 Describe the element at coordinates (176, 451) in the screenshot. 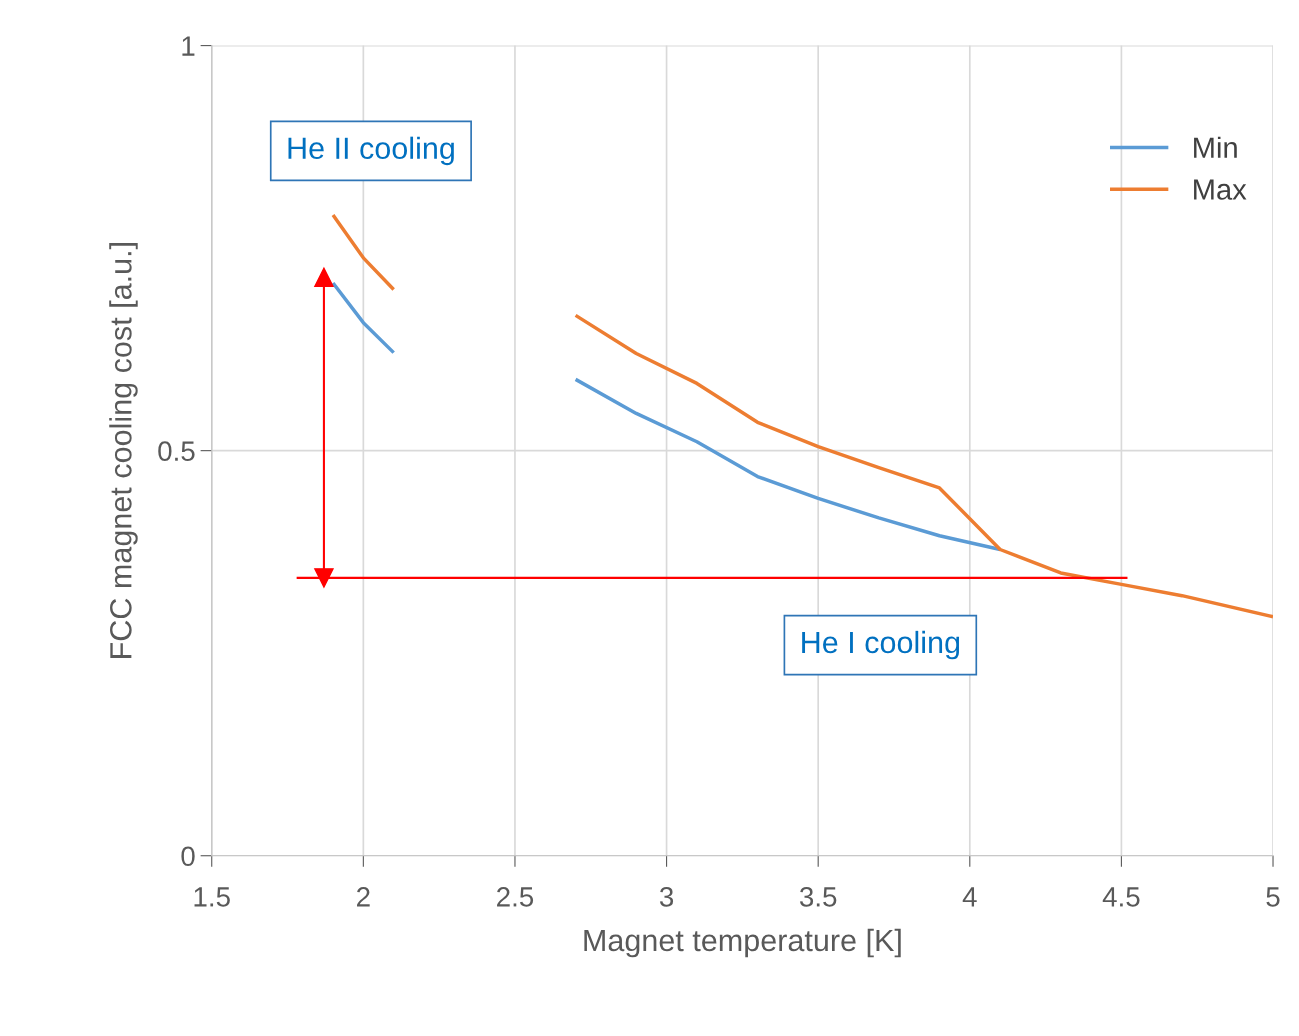

I see `y-tick-label: 0.5` at that location.